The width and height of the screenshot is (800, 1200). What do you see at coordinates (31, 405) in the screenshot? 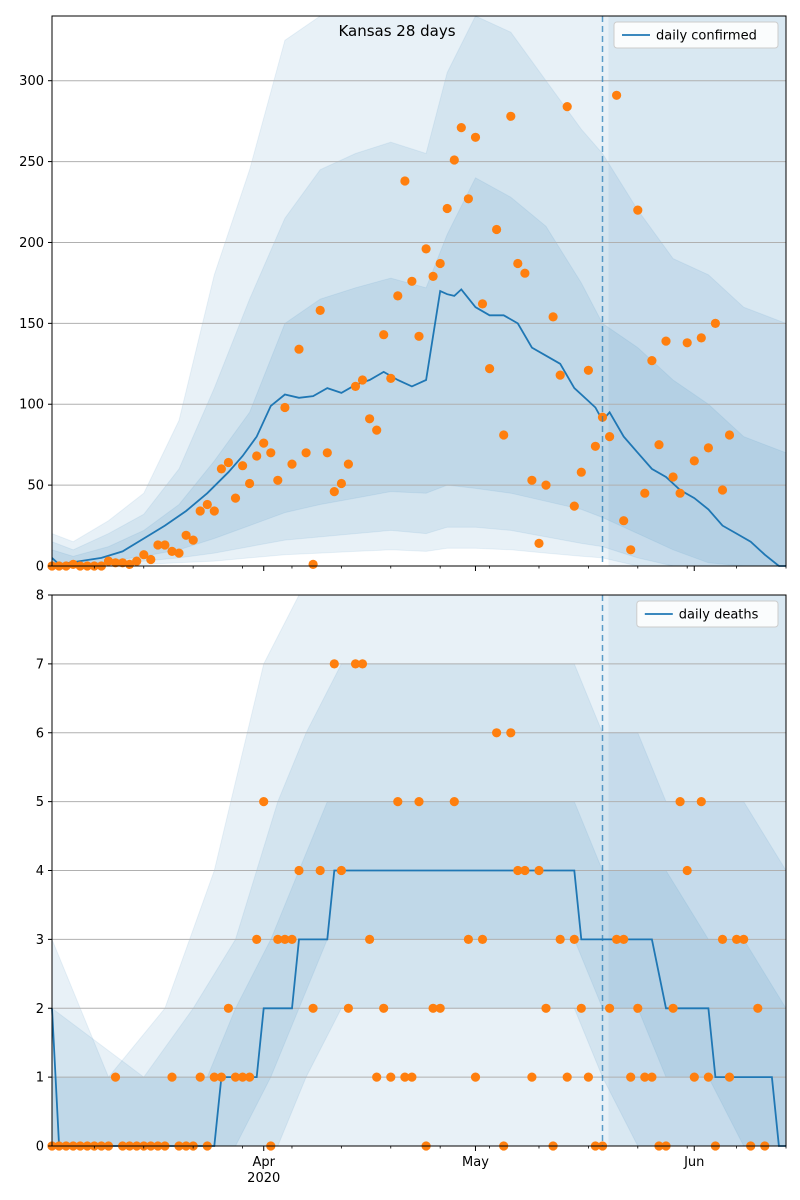
I see `y-tick-label: 100` at bounding box center [31, 405].